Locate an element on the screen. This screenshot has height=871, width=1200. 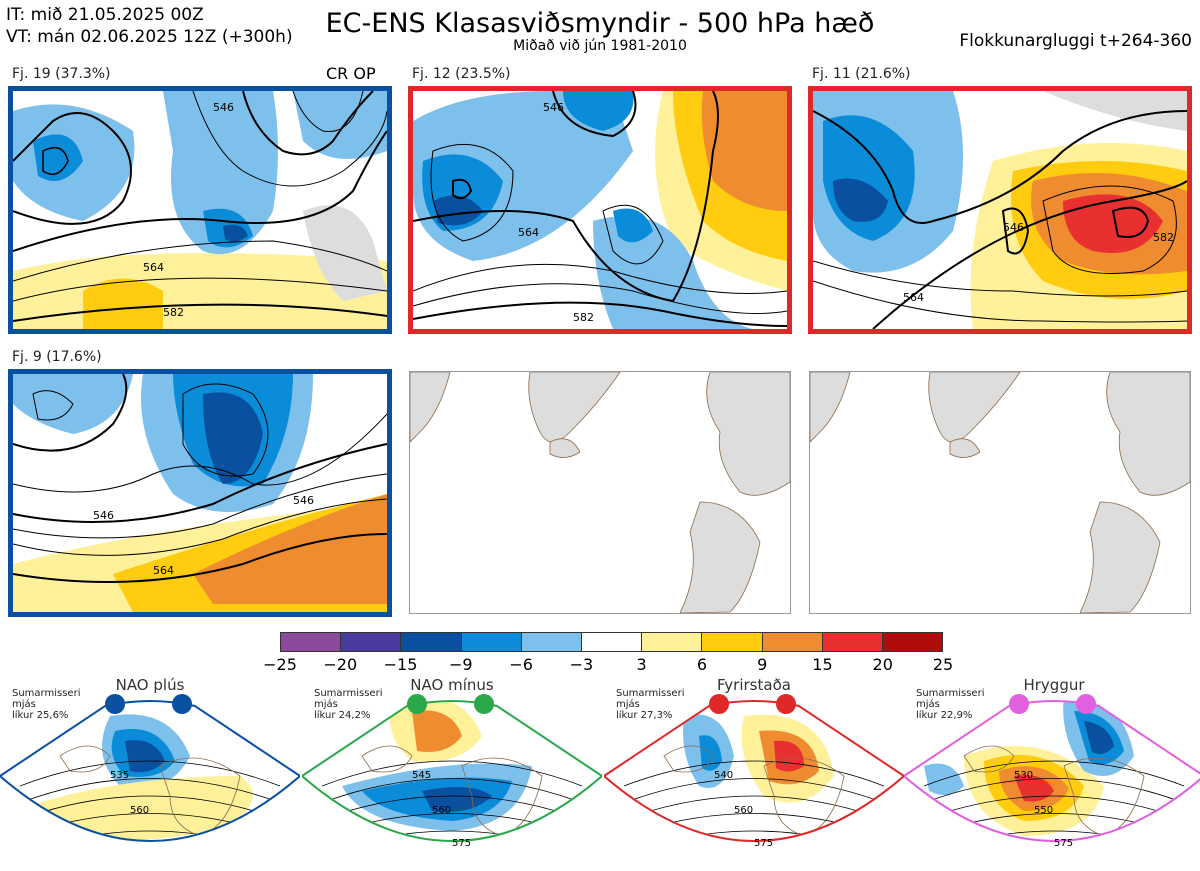
regime-title: Fyrirstaða is located at coordinates (754, 685).